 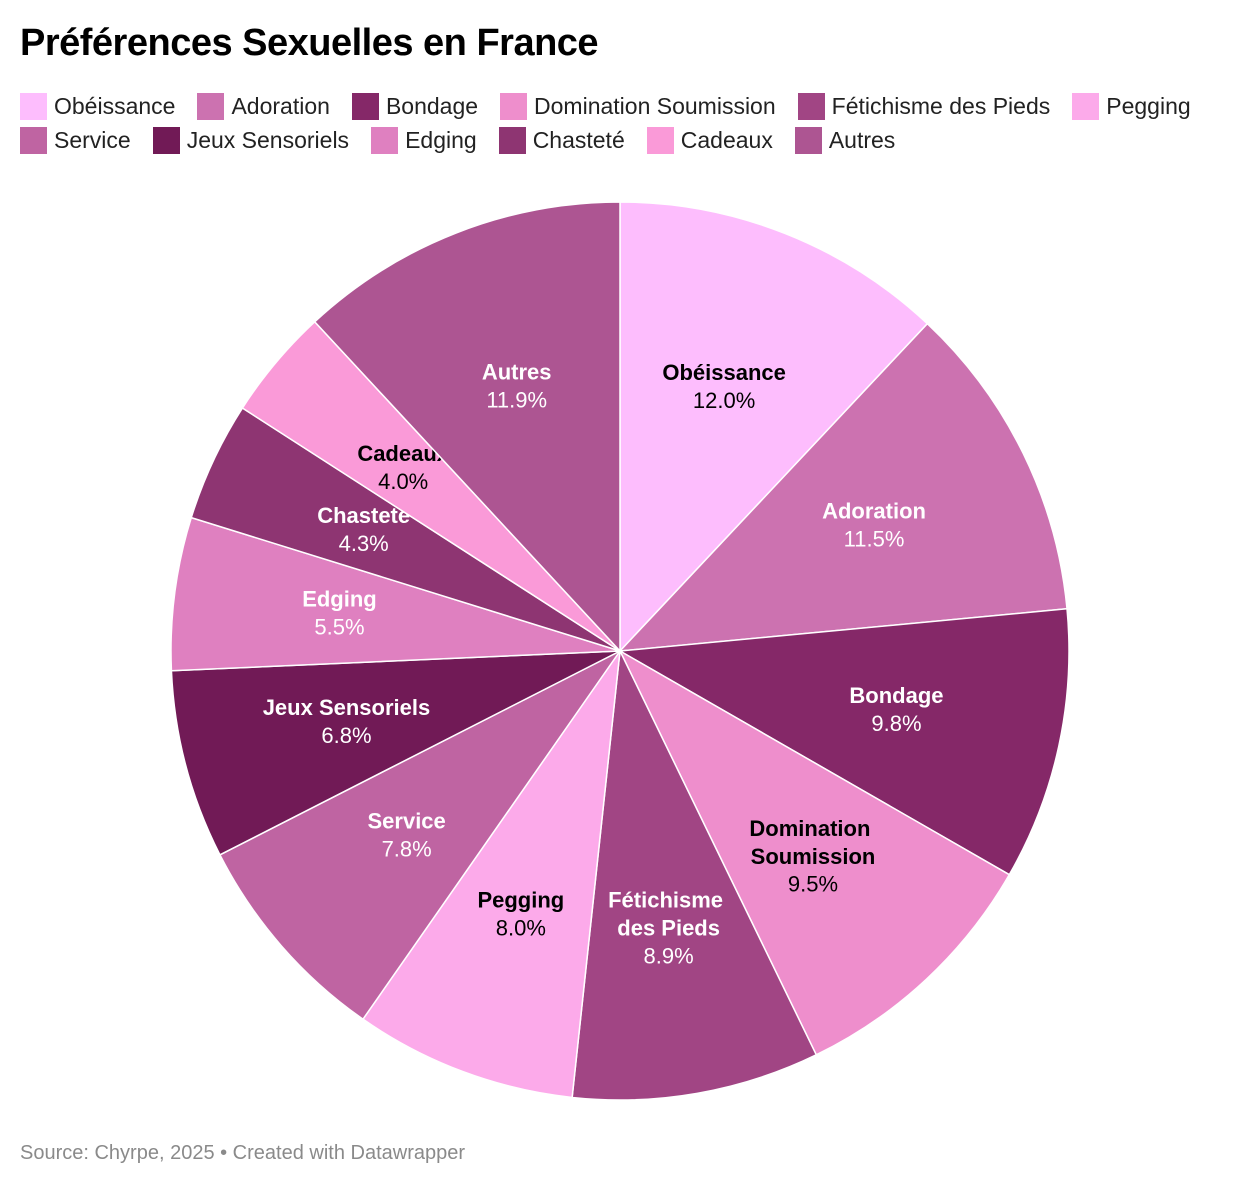 I want to click on legend-item: Fétichisme des Pieds, so click(x=924, y=106).